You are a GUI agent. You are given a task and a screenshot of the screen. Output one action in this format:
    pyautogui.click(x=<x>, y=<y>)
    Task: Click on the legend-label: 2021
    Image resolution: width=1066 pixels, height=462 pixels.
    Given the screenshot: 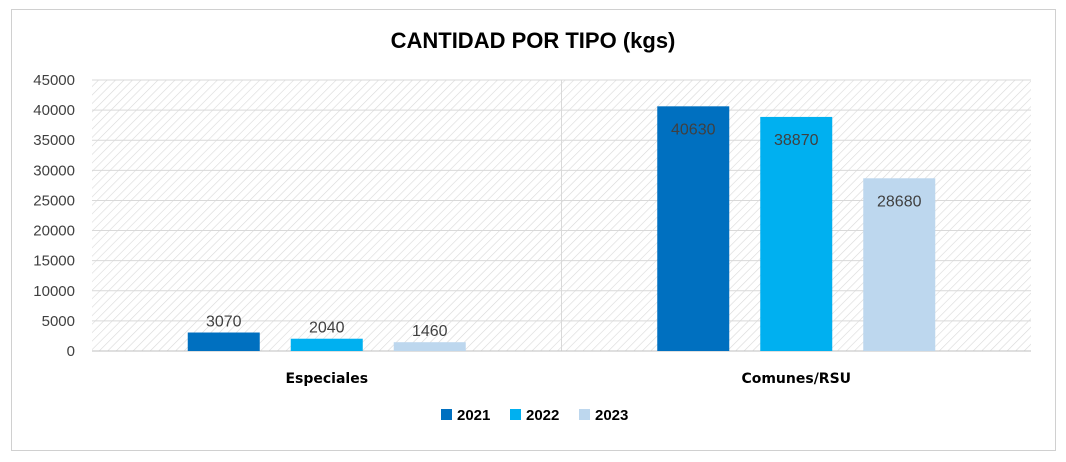 What is the action you would take?
    pyautogui.click(x=473, y=415)
    